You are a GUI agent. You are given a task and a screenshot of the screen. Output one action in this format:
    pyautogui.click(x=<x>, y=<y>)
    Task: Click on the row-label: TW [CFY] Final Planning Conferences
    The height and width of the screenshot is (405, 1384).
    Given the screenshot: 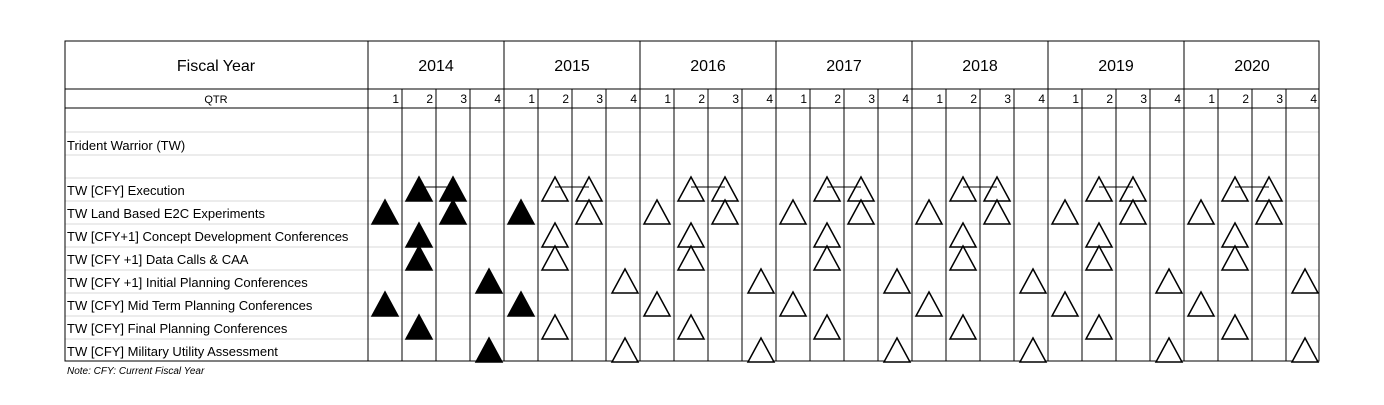 What is the action you would take?
    pyautogui.click(x=177, y=328)
    